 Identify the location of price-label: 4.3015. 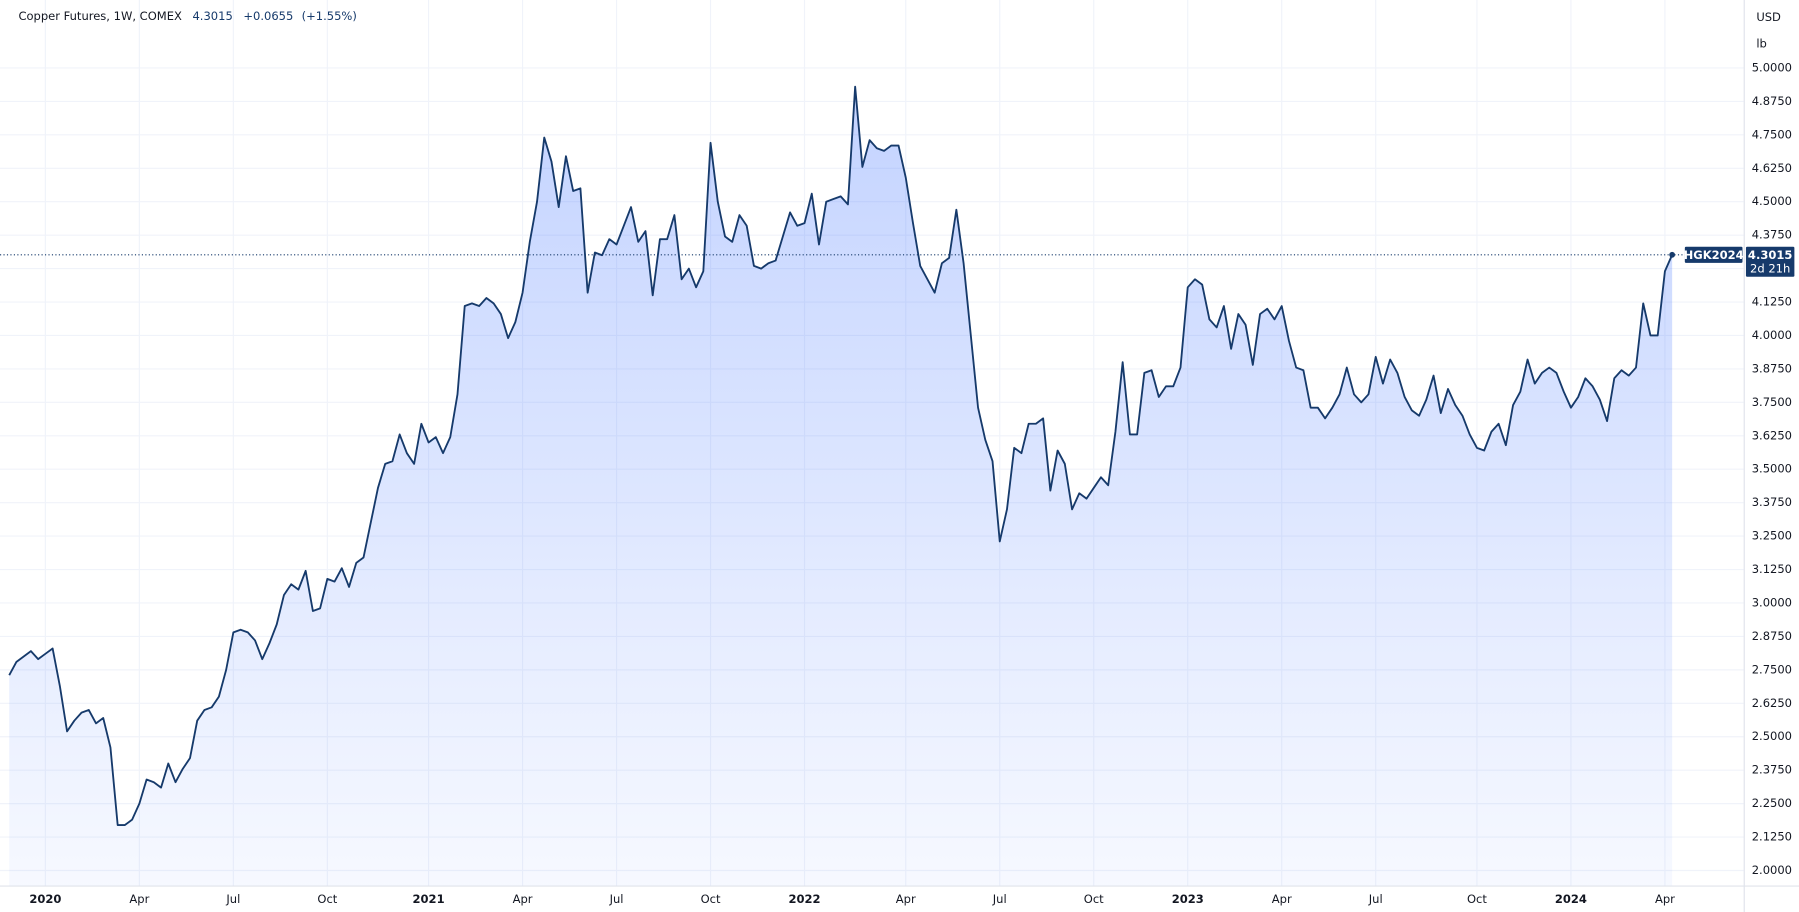
(1770, 255).